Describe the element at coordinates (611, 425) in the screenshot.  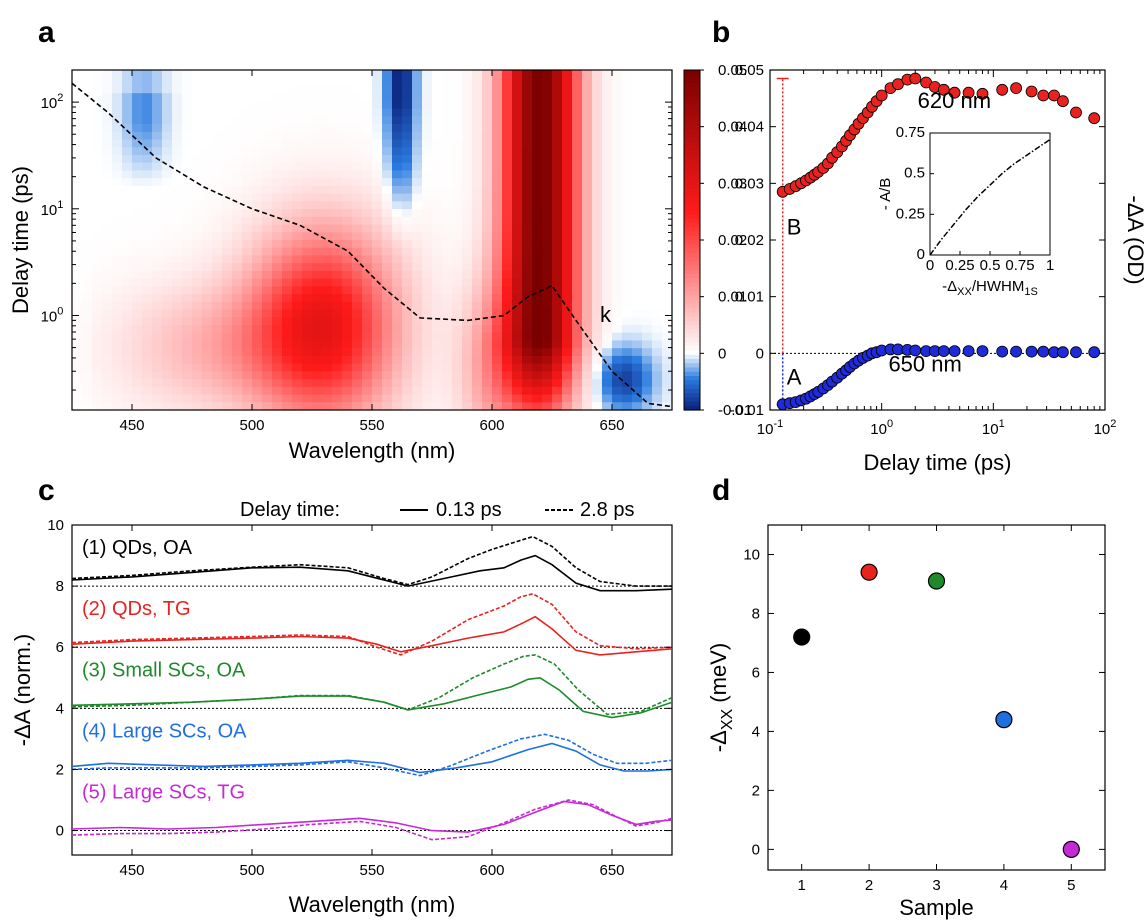
I see `x-tick-label: 650` at that location.